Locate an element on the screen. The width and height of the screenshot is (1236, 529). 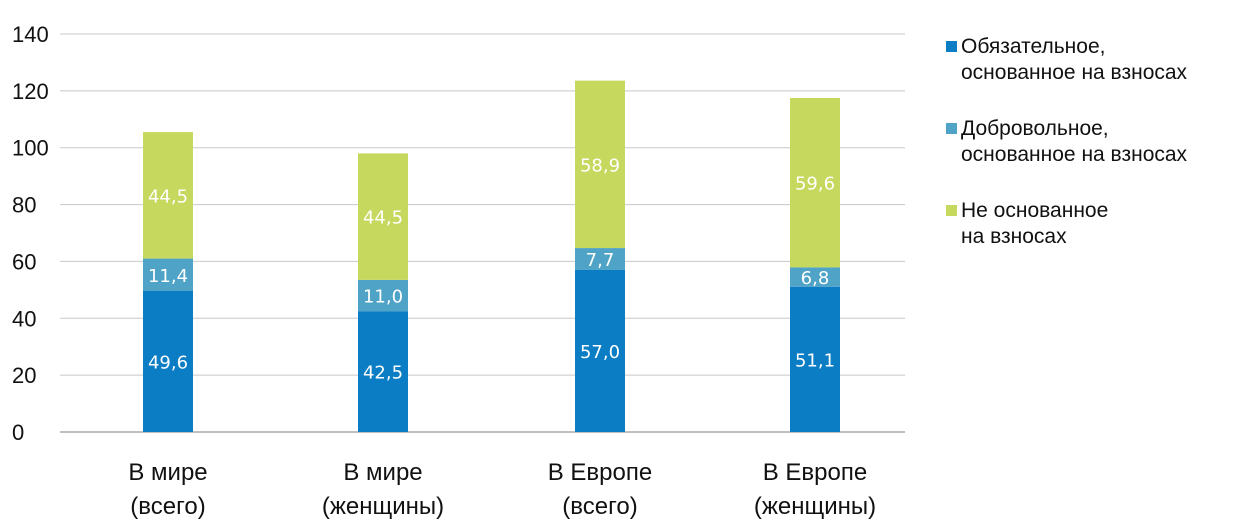
legend-item-voluntary: Добровольное, основанное на взносах is located at coordinates (1091, 142).